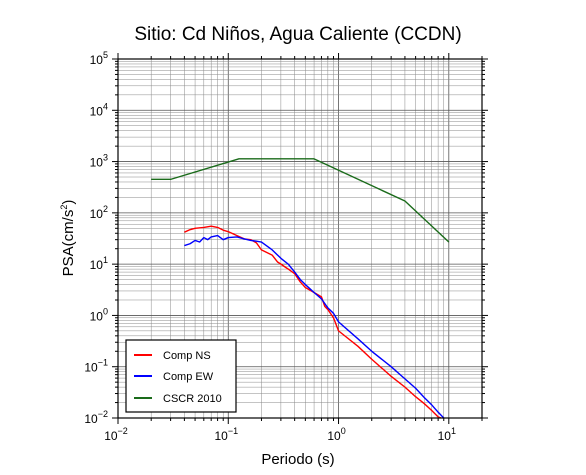 The height and width of the screenshot is (475, 586). What do you see at coordinates (68, 202) in the screenshot?
I see `y-axis-label-close: )` at bounding box center [68, 202].